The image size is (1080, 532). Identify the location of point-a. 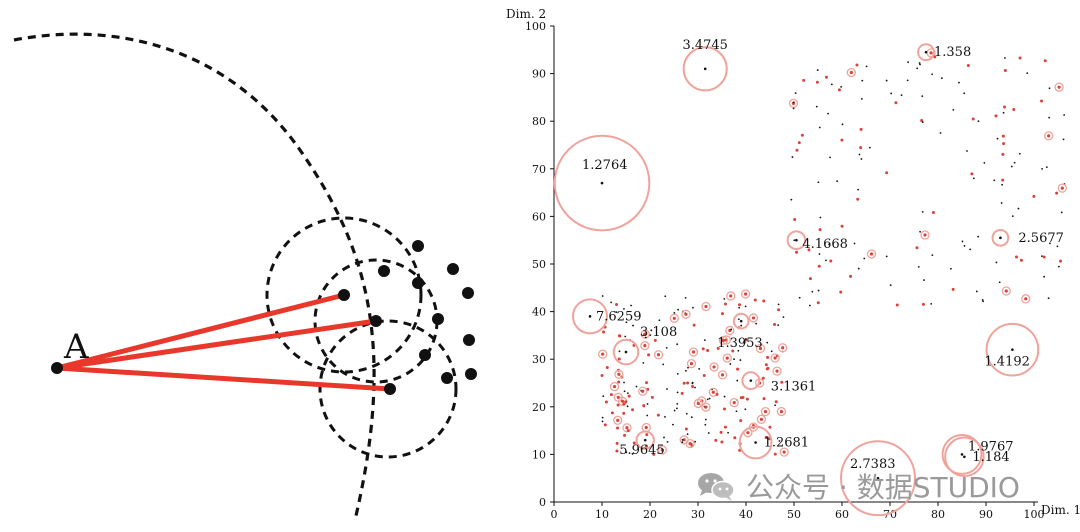
(57, 368).